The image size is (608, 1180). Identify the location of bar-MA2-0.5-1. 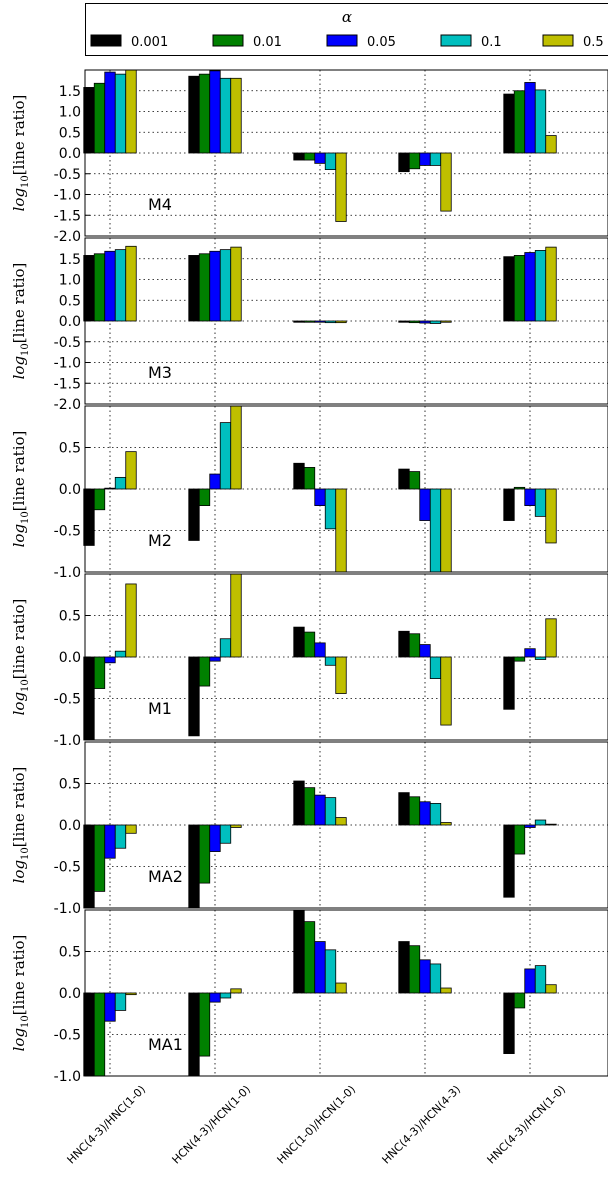
(236, 826).